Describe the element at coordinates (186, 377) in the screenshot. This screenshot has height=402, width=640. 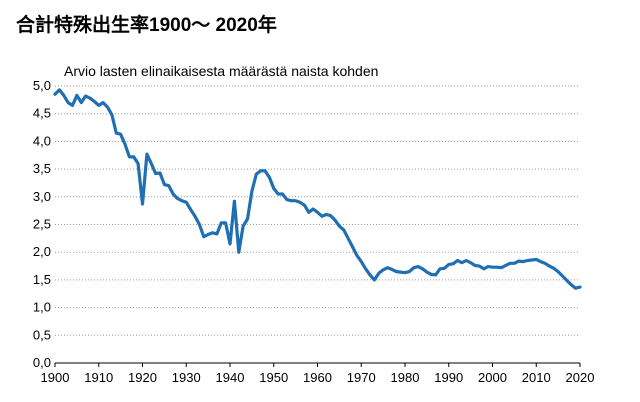
I see `x-tick-label: 1930` at that location.